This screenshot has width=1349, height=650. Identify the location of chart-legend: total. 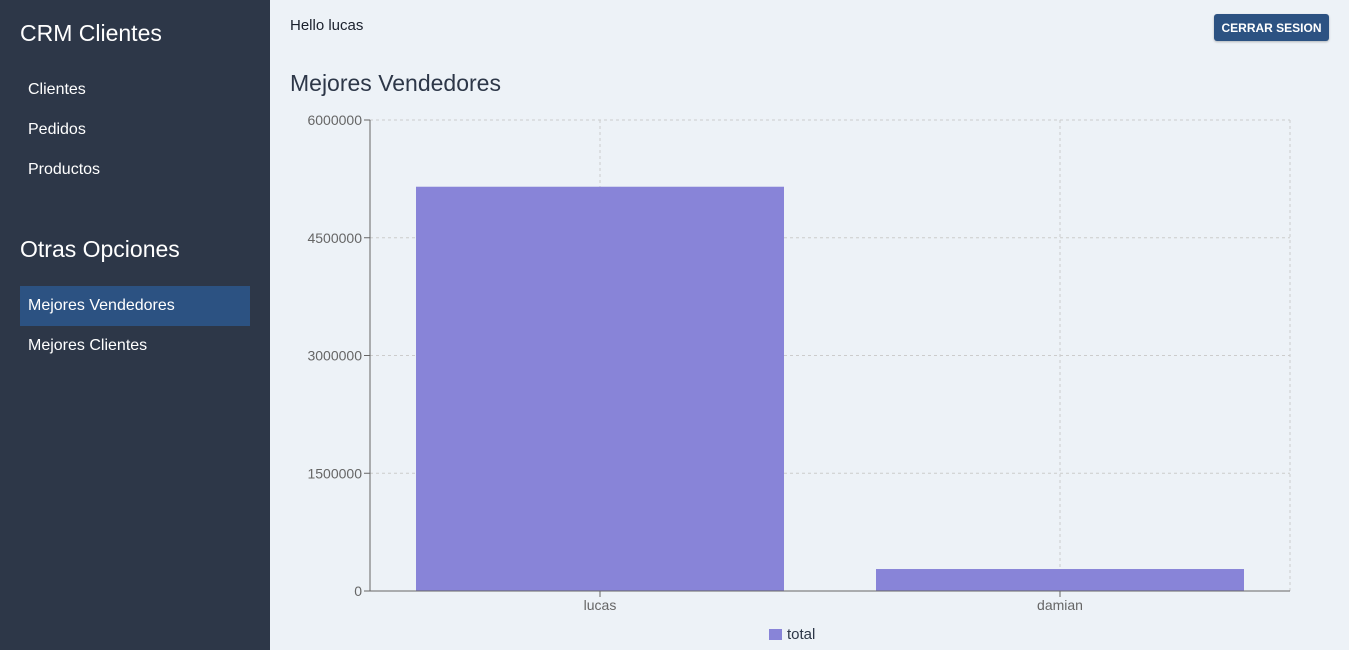
(792, 634).